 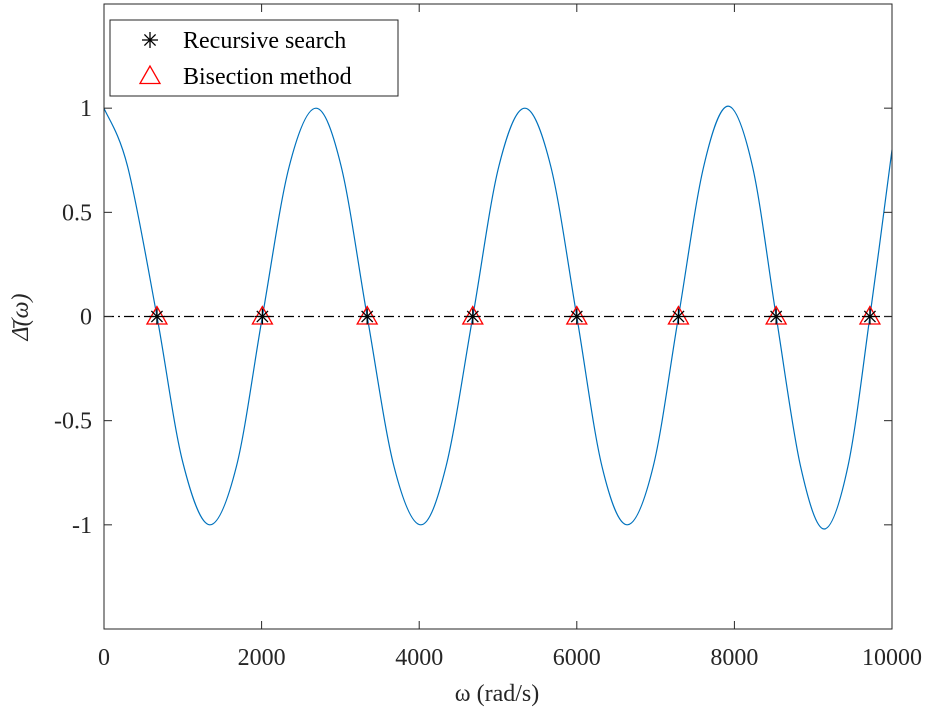 What do you see at coordinates (82, 526) in the screenshot?
I see `y-tick-label: -1` at bounding box center [82, 526].